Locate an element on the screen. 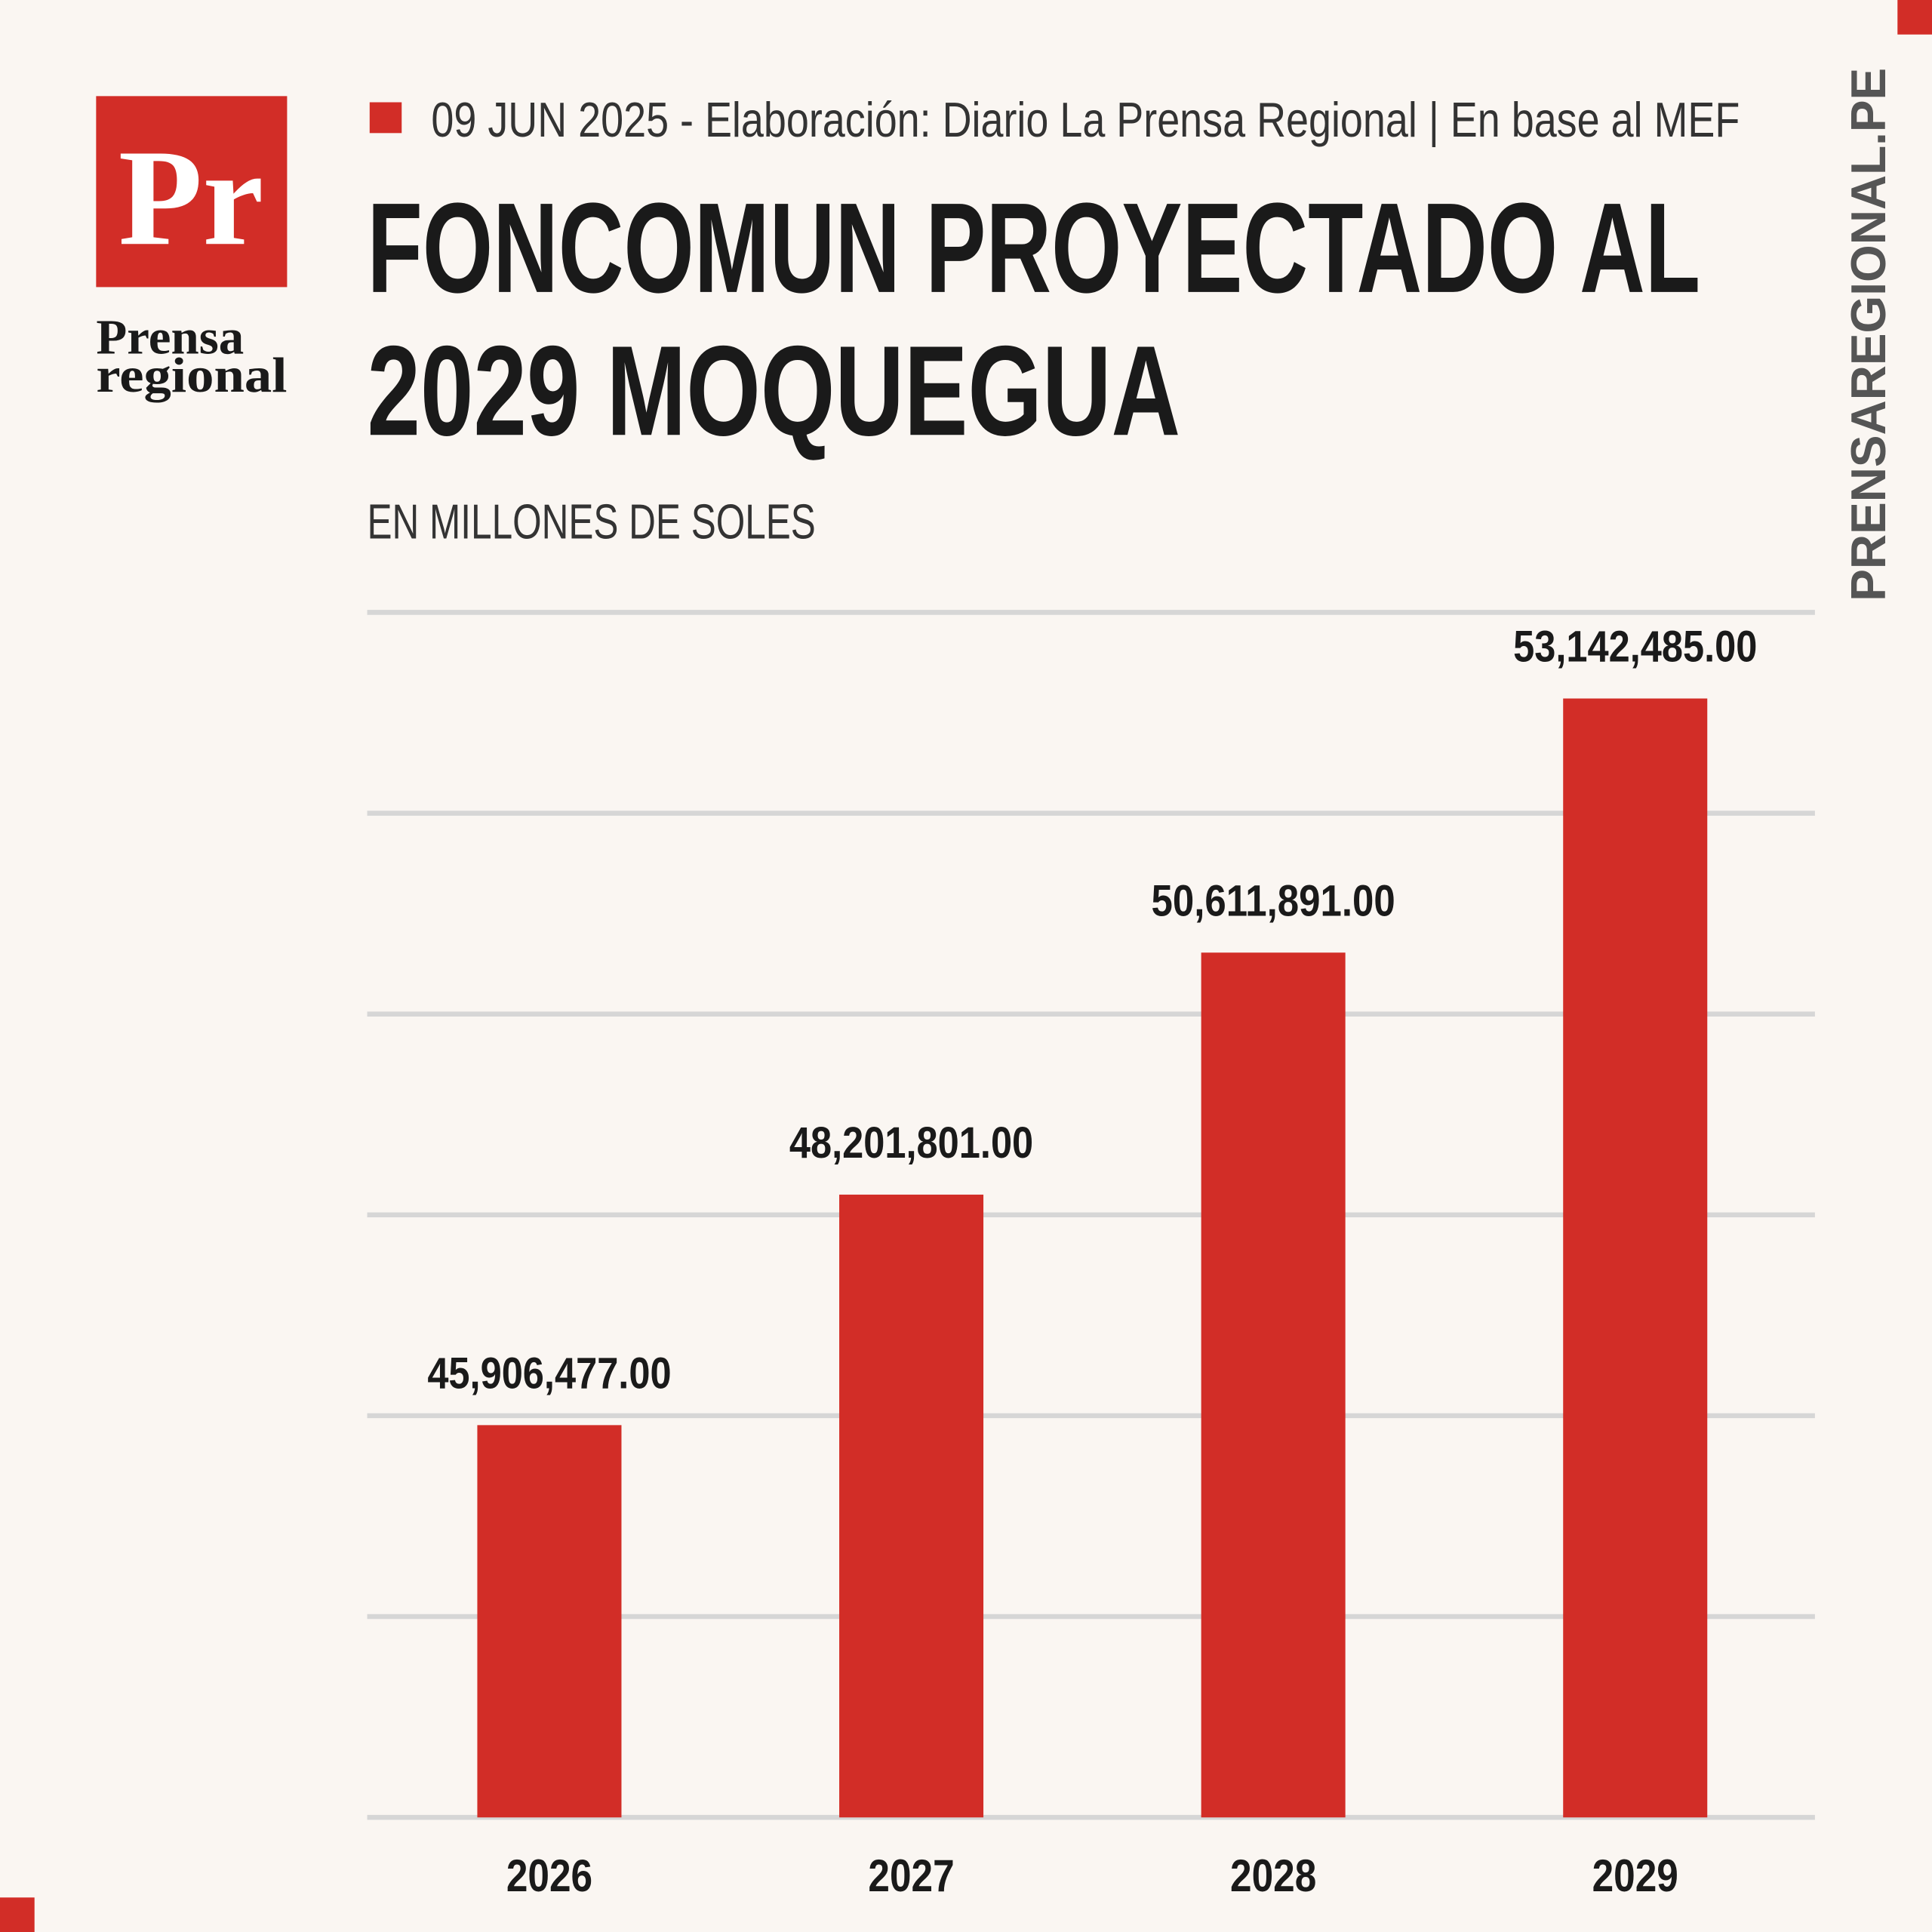  value-label: 45,906,477.00 is located at coordinates (549, 1373).